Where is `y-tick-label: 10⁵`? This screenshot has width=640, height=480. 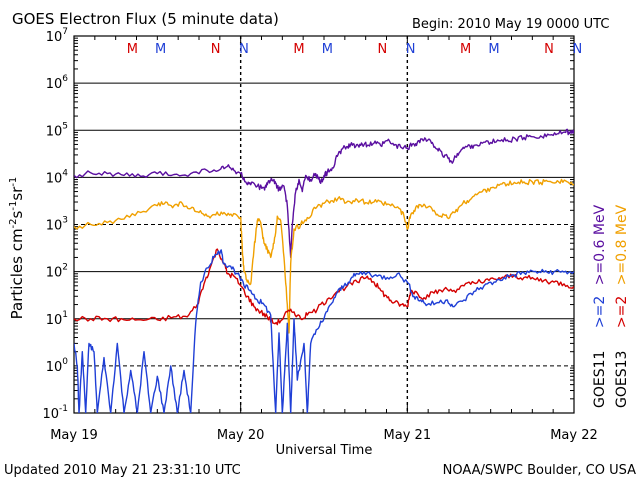
y-tick-label: 10⁵ is located at coordinates (57, 130).